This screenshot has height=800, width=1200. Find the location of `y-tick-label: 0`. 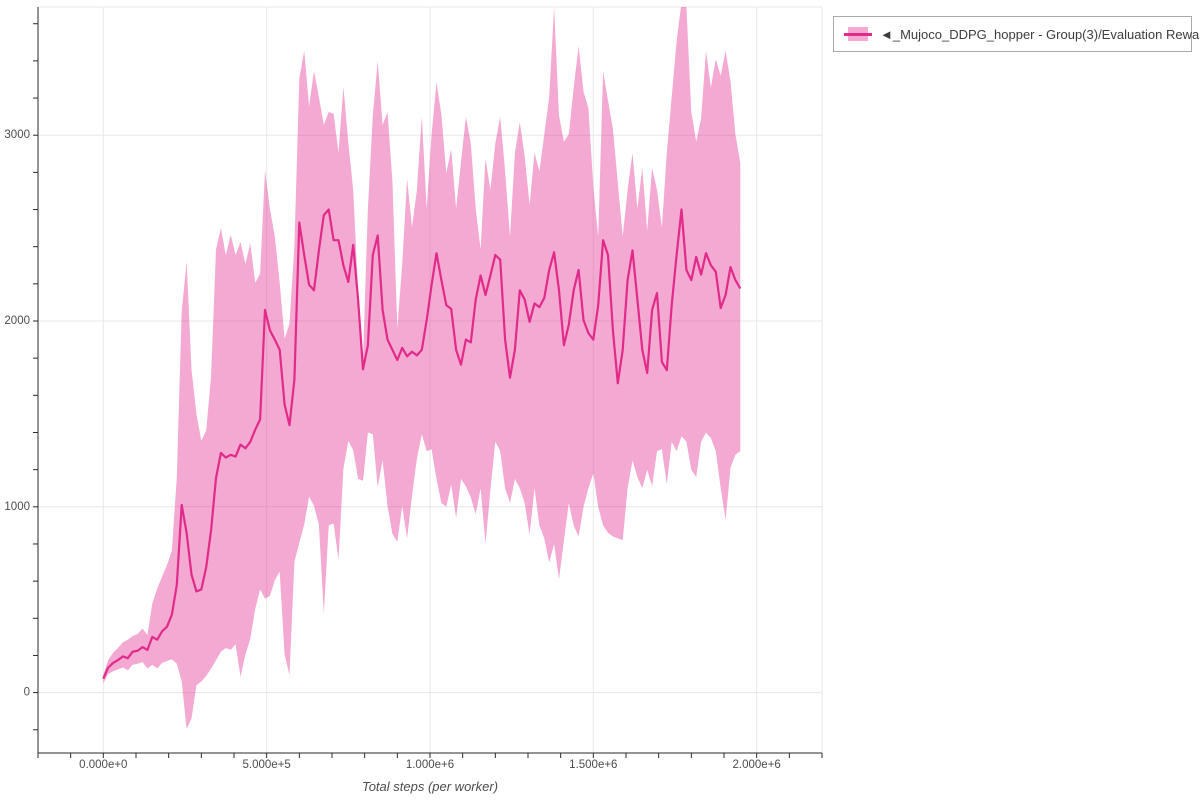

y-tick-label: 0 is located at coordinates (27, 693).